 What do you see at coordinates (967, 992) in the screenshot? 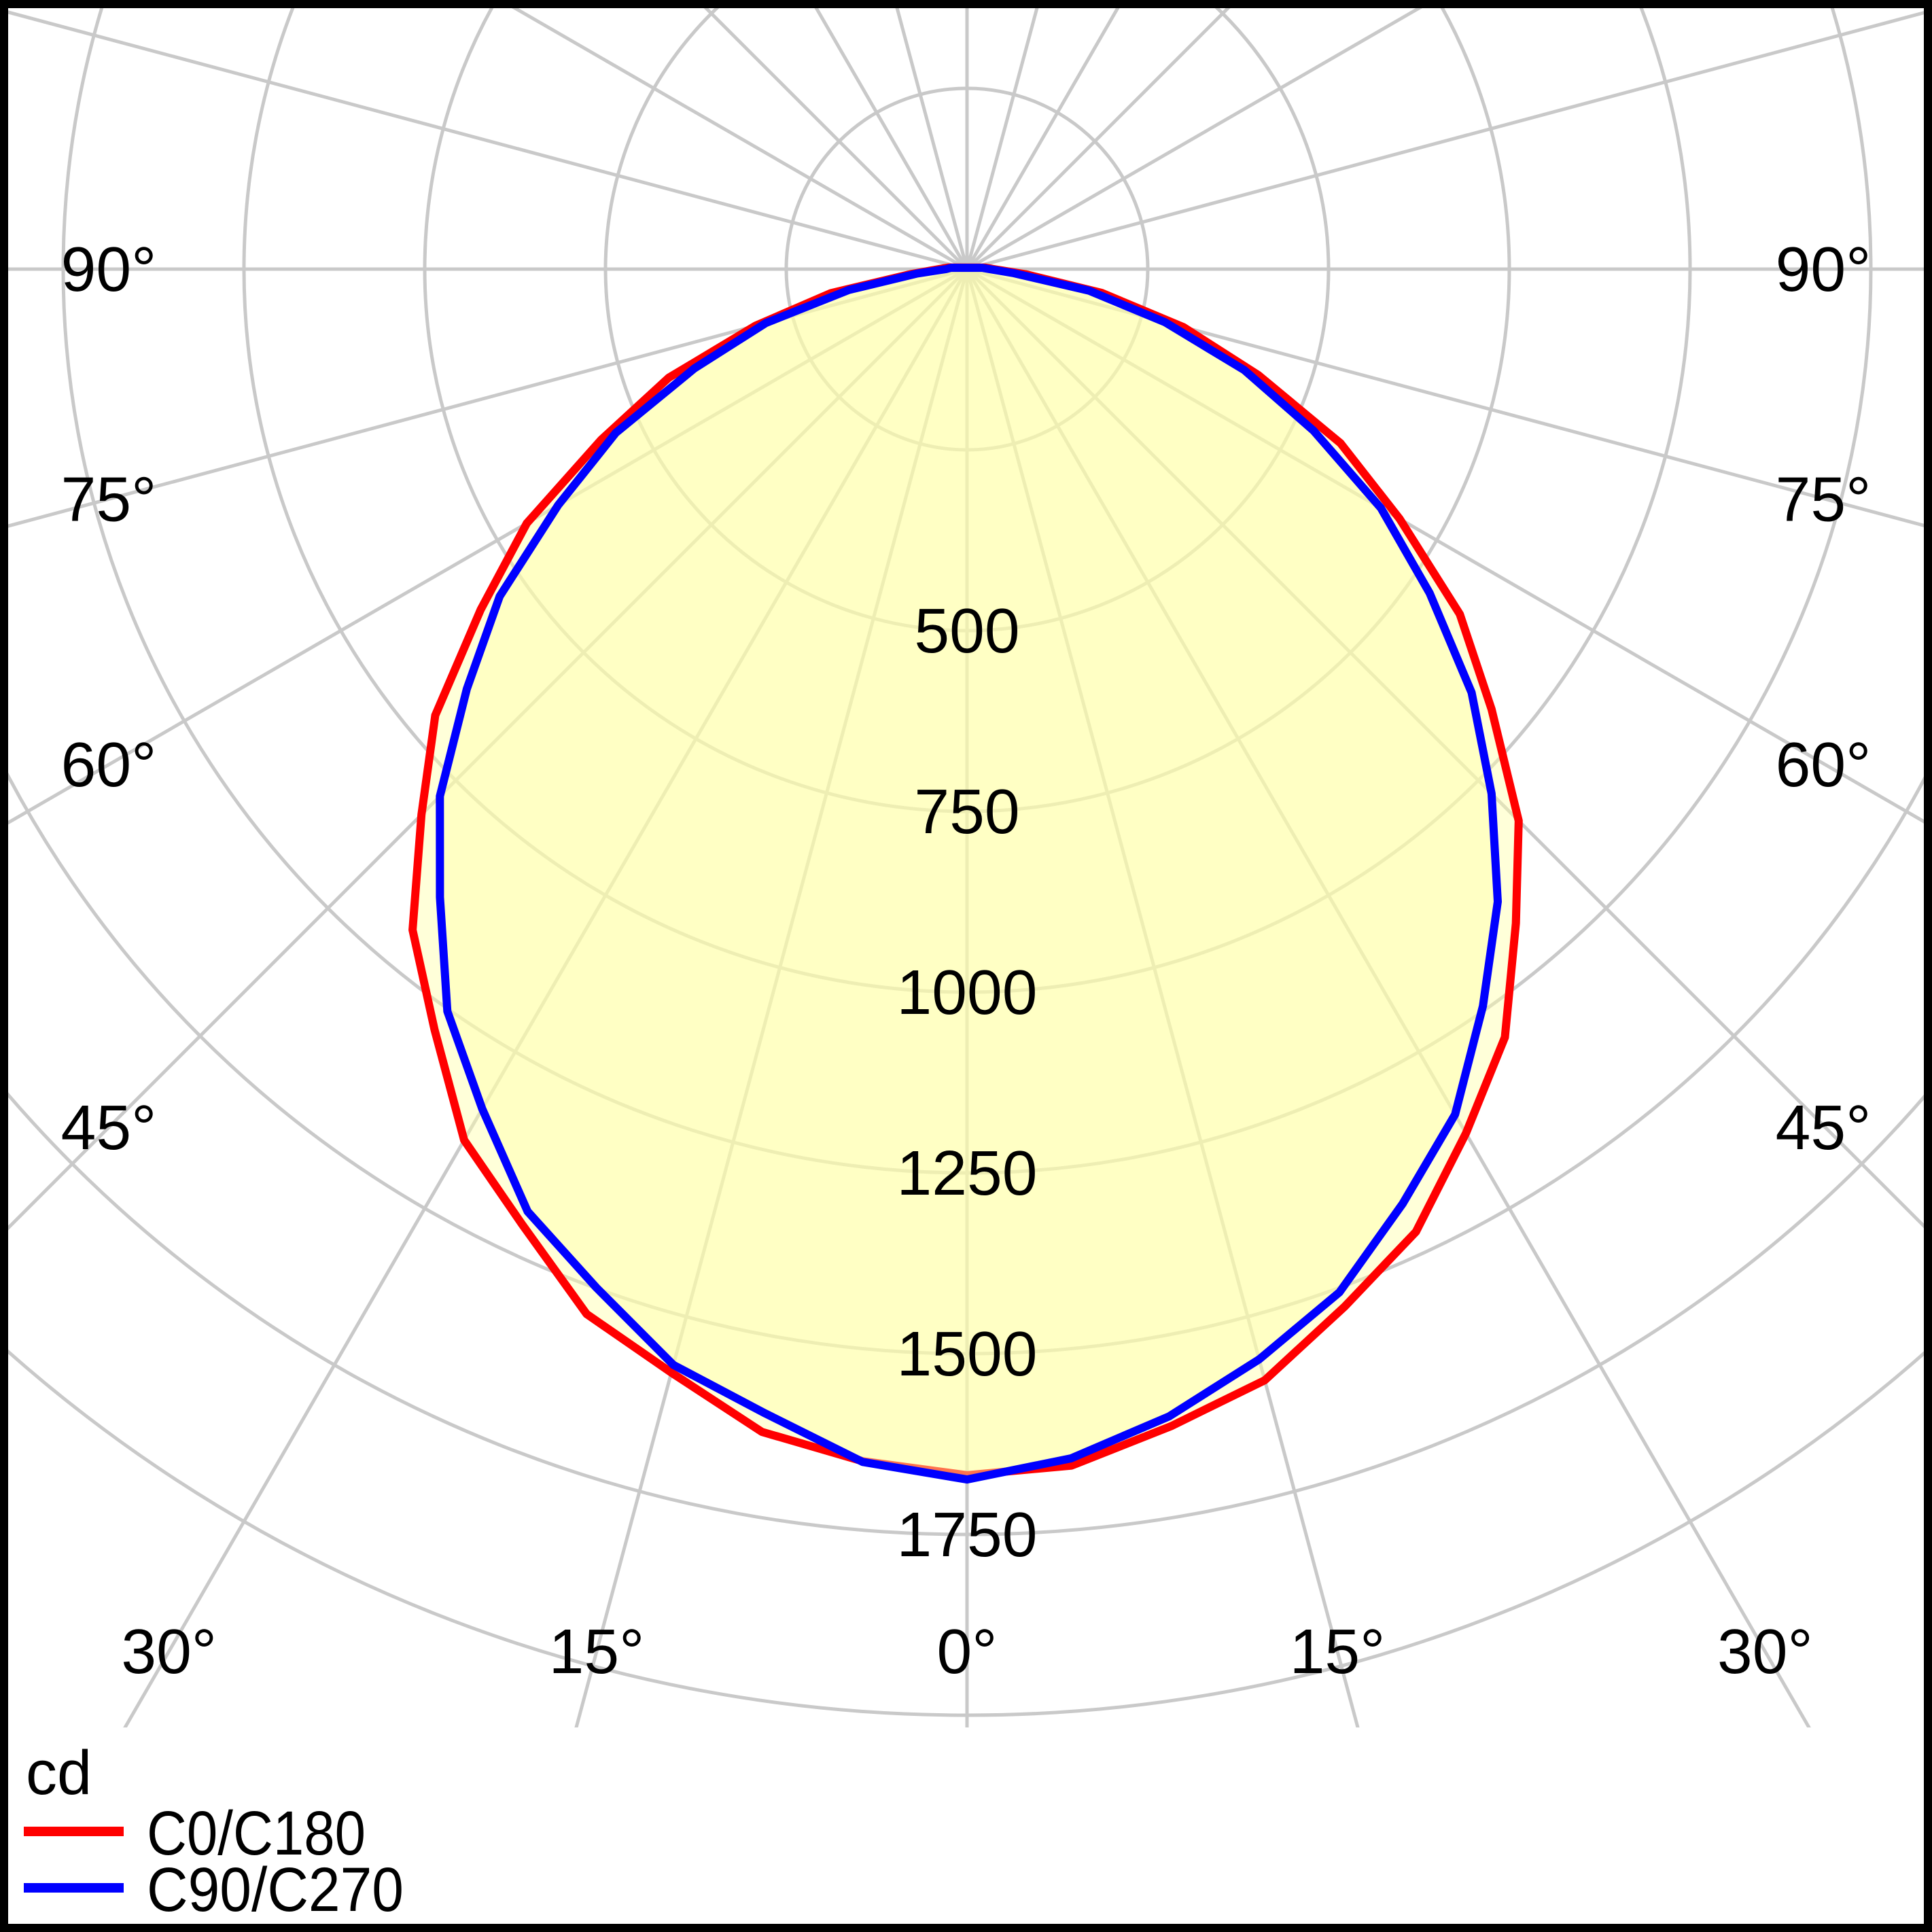
I see `ring-value-label-1000: 1000` at bounding box center [967, 992].